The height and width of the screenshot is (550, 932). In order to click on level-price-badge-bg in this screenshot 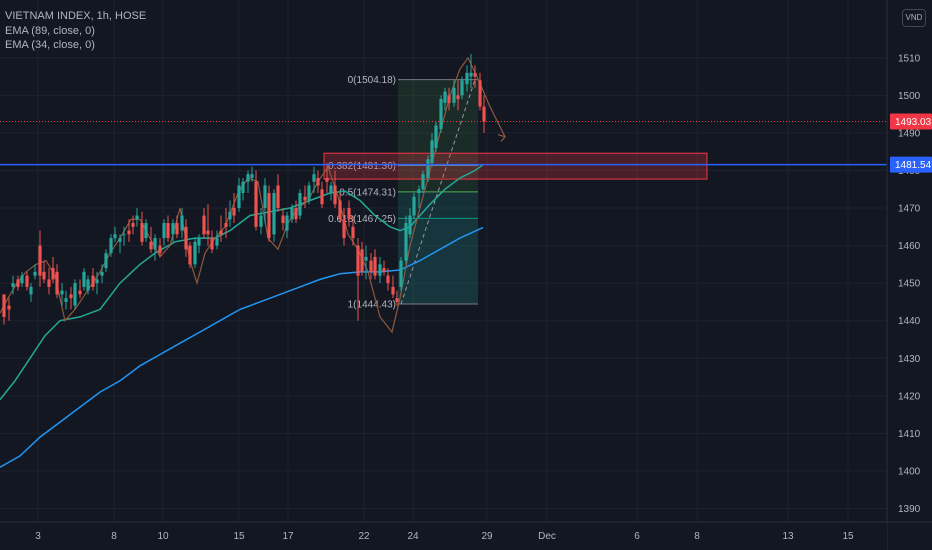, I will do `click(911, 164)`.